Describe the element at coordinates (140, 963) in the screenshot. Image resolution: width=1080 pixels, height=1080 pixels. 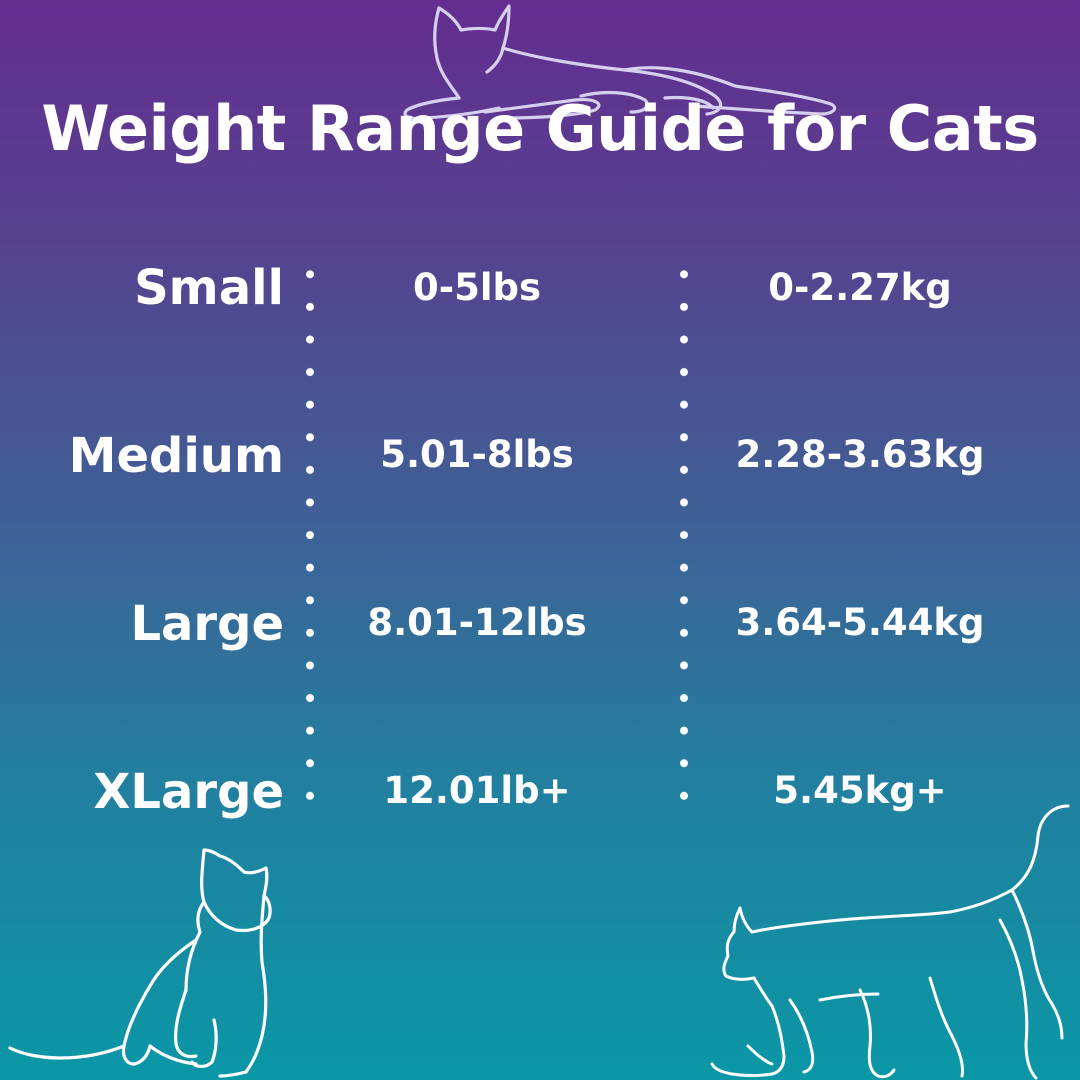
I see `sitting-cat-outline-icon` at that location.